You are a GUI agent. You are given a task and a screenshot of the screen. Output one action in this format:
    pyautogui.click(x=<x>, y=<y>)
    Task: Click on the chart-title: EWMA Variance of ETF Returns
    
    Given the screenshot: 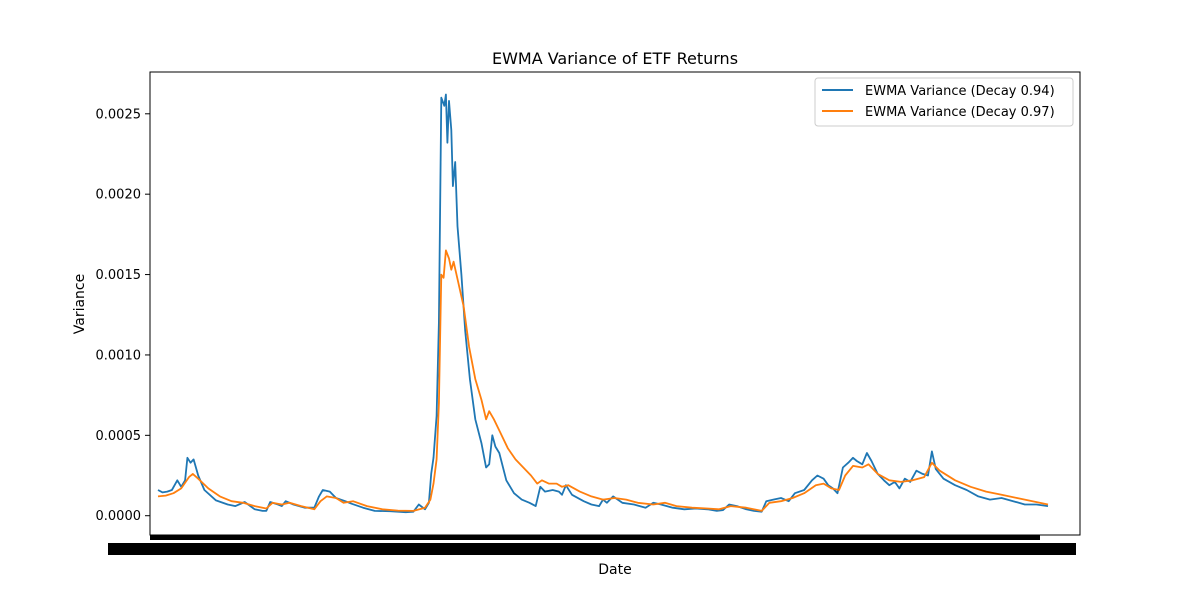 What is the action you would take?
    pyautogui.click(x=615, y=58)
    